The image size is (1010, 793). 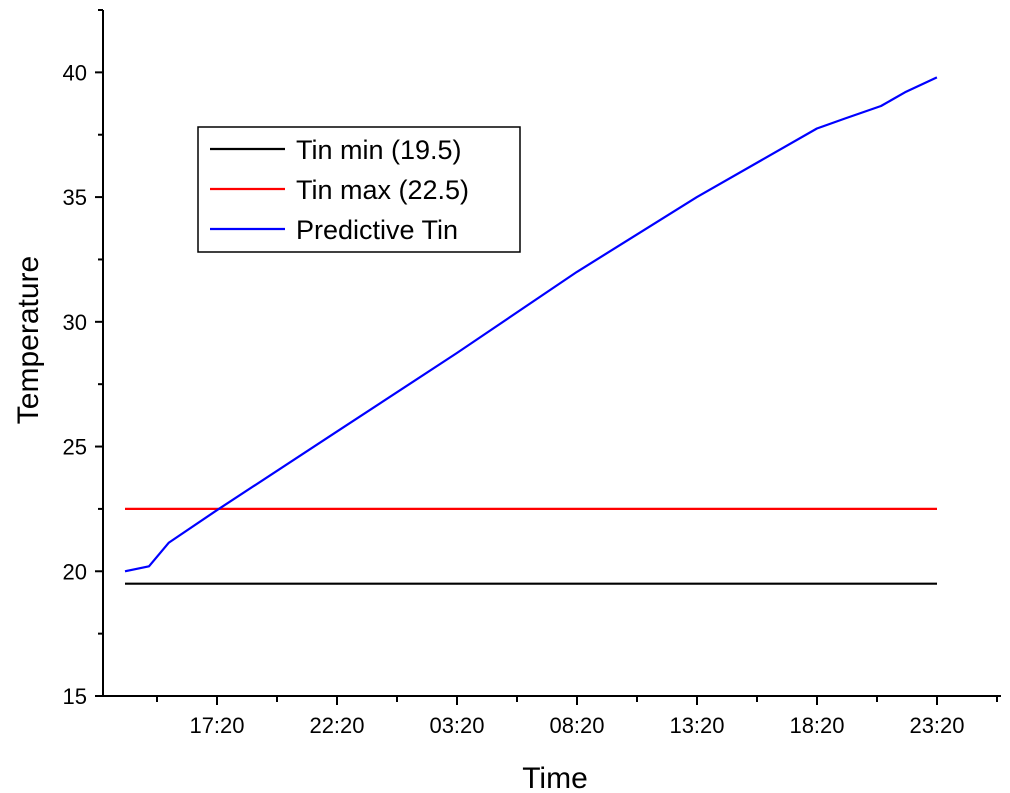 I want to click on y-axis-ticks: 15 20 25 30 35 40, so click(x=83, y=359).